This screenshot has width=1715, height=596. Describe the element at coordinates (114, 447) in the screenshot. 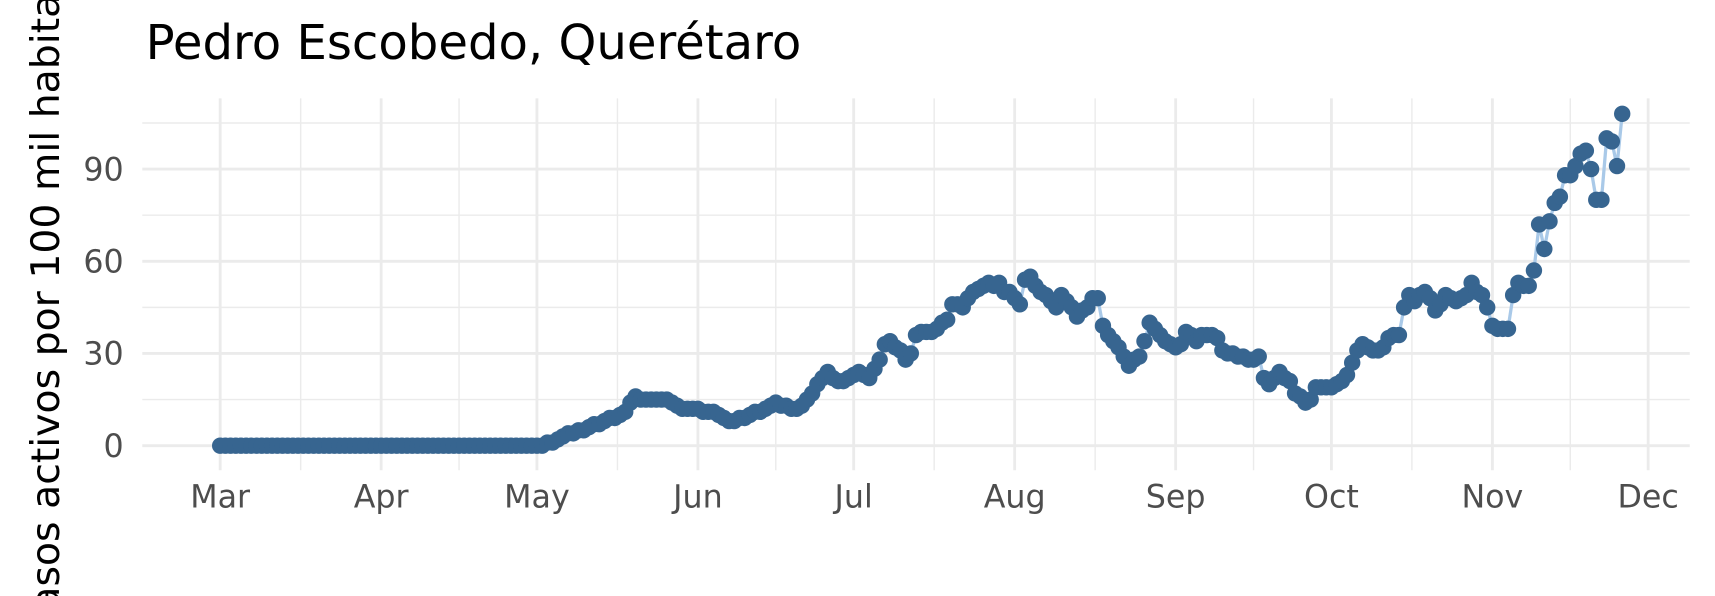

I see `y-tick-label: 0` at that location.